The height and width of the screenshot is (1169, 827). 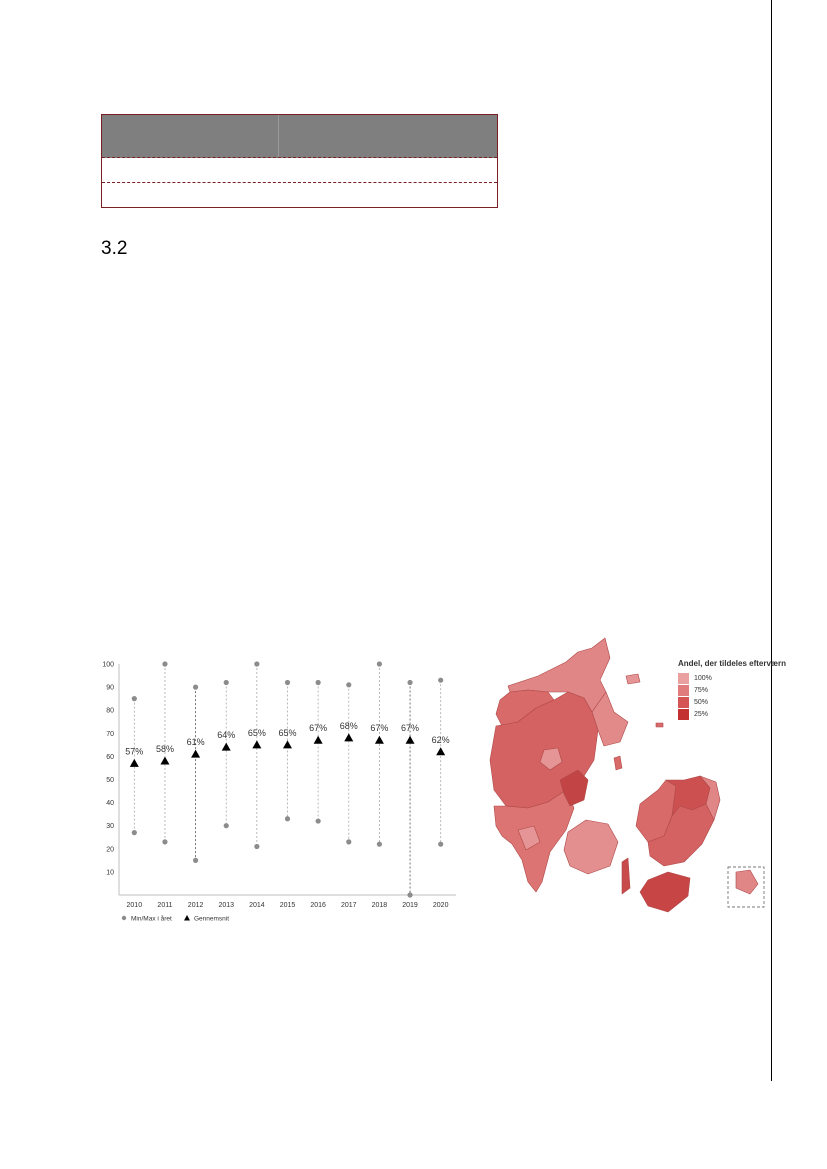 I want to click on legend-minmax-marker, so click(x=124, y=918).